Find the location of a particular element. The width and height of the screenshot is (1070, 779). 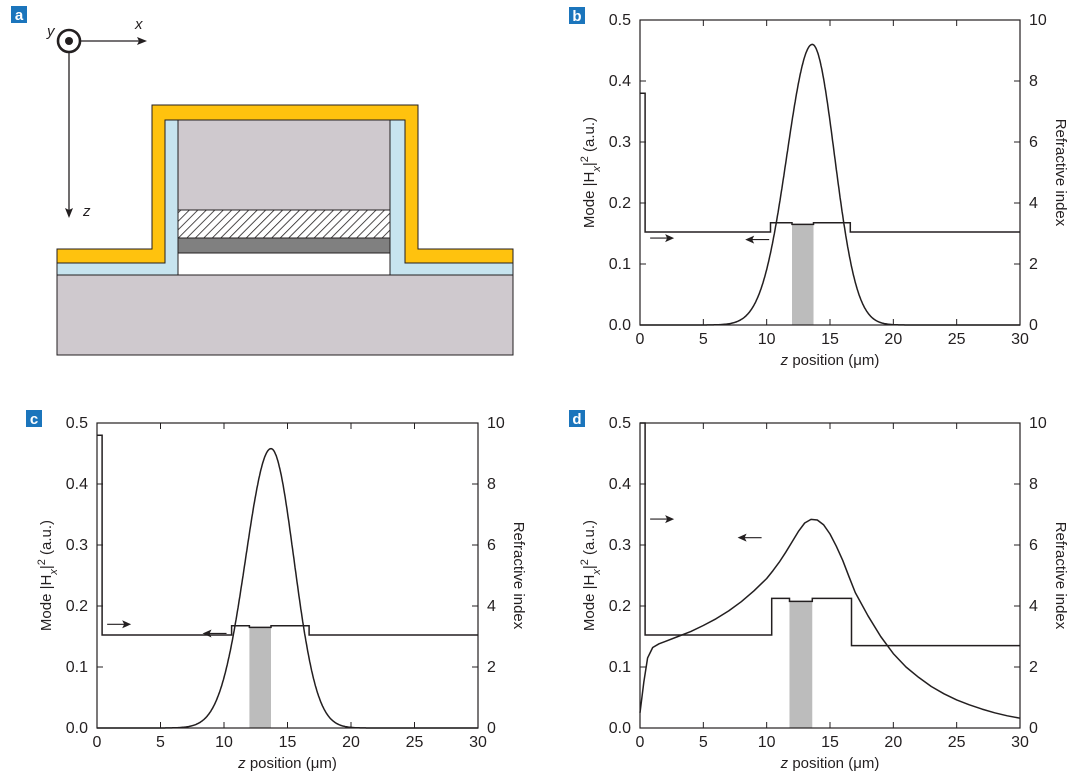

panel-c-label-box is located at coordinates (34, 418).